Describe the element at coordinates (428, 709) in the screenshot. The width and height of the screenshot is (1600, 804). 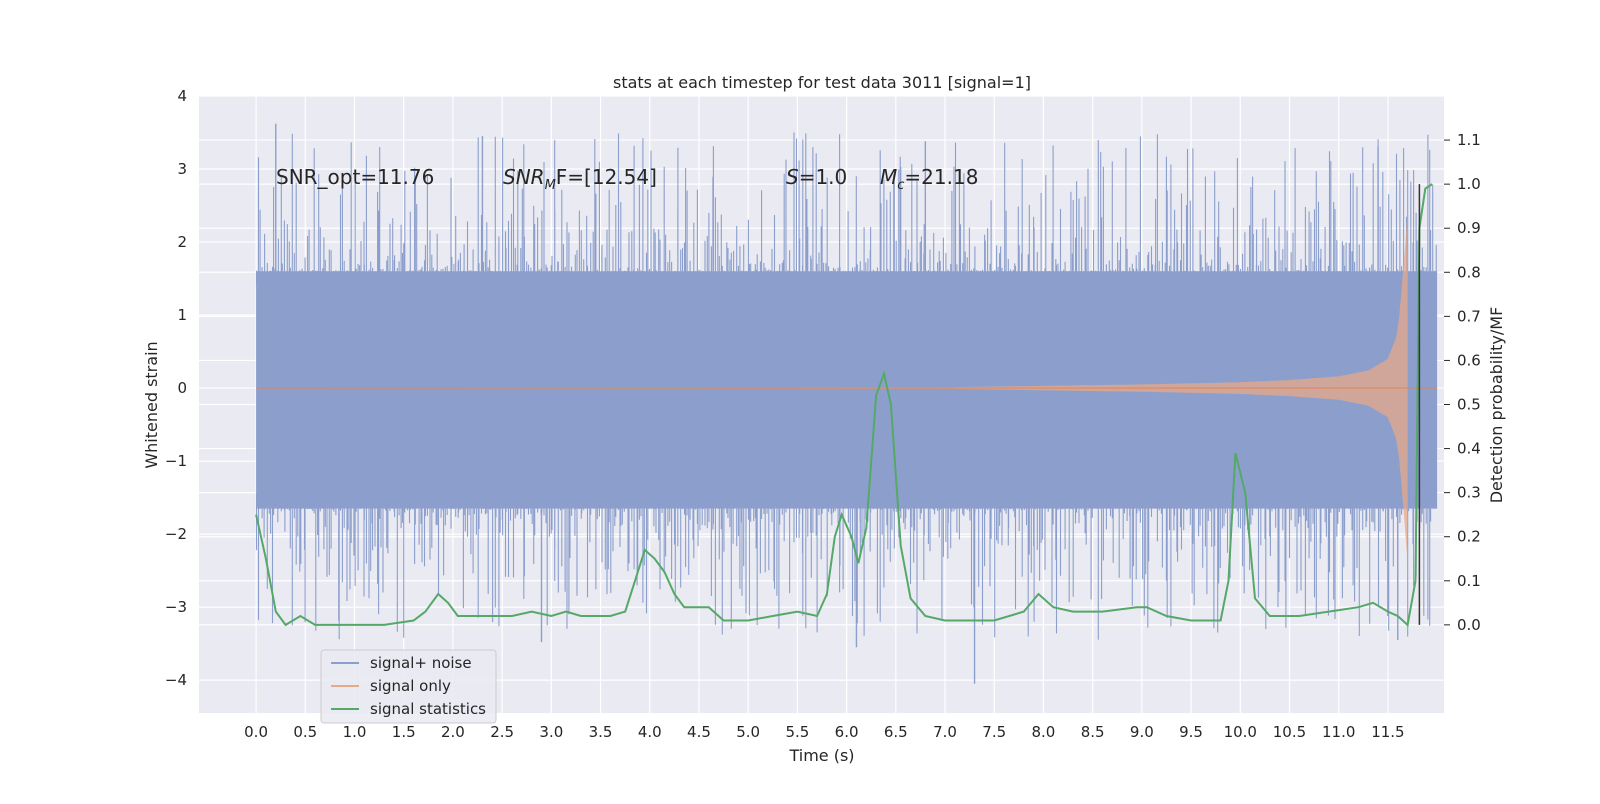
I see `legend-label-signal-statistics: signal statistics` at that location.